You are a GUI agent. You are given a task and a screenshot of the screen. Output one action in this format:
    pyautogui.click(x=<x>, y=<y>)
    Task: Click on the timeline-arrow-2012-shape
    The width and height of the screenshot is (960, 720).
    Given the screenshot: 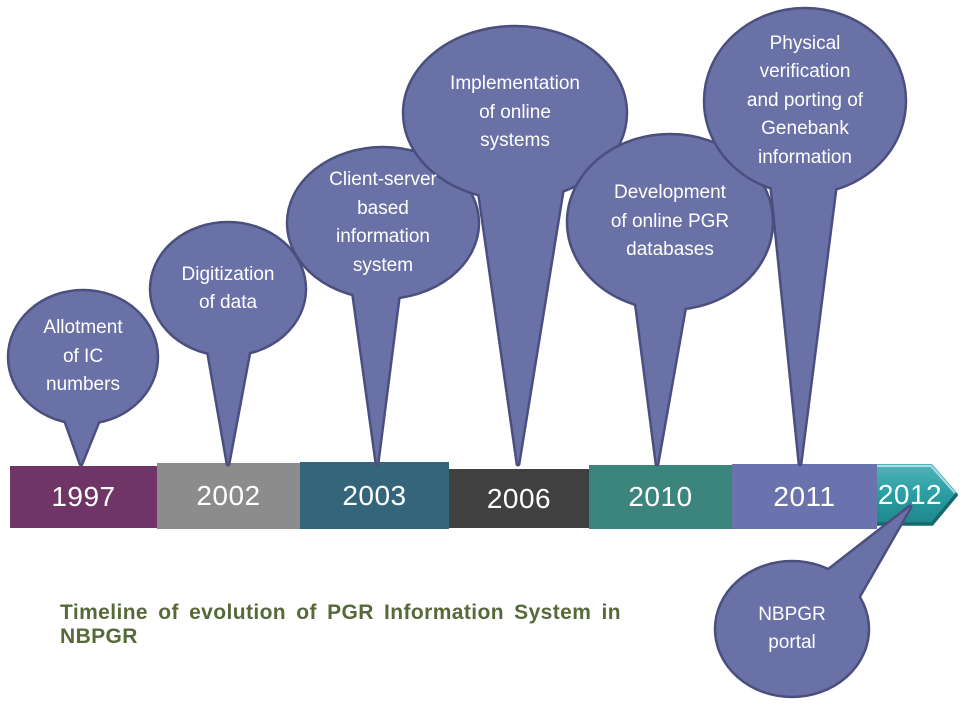 What is the action you would take?
    pyautogui.click(x=917, y=494)
    